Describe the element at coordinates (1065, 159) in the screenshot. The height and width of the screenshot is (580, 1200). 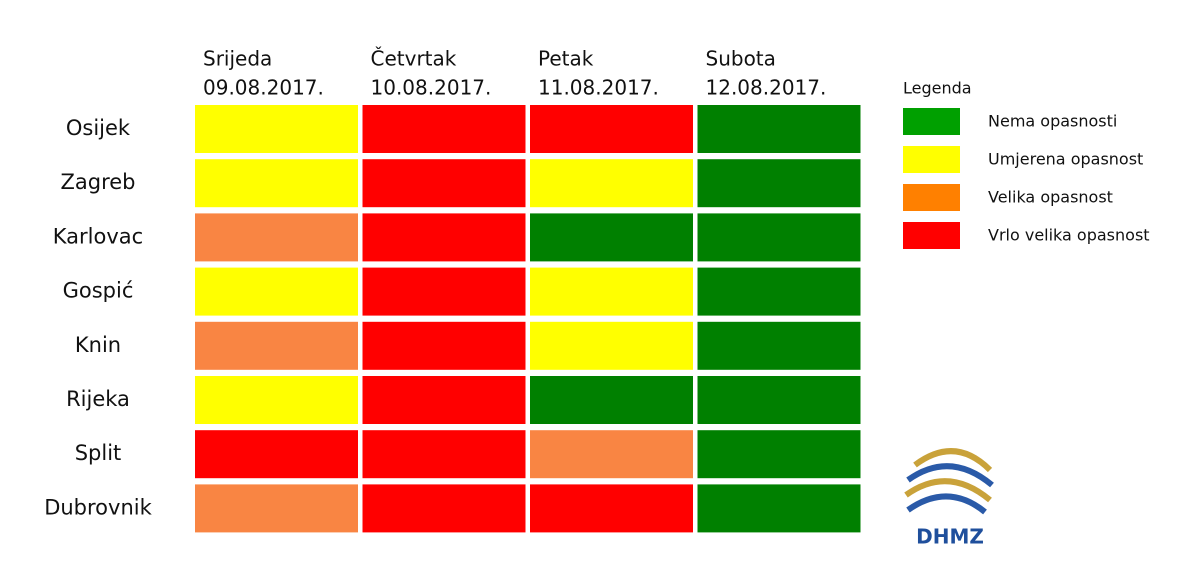
I see `legend-label: Umjerena opasnost` at that location.